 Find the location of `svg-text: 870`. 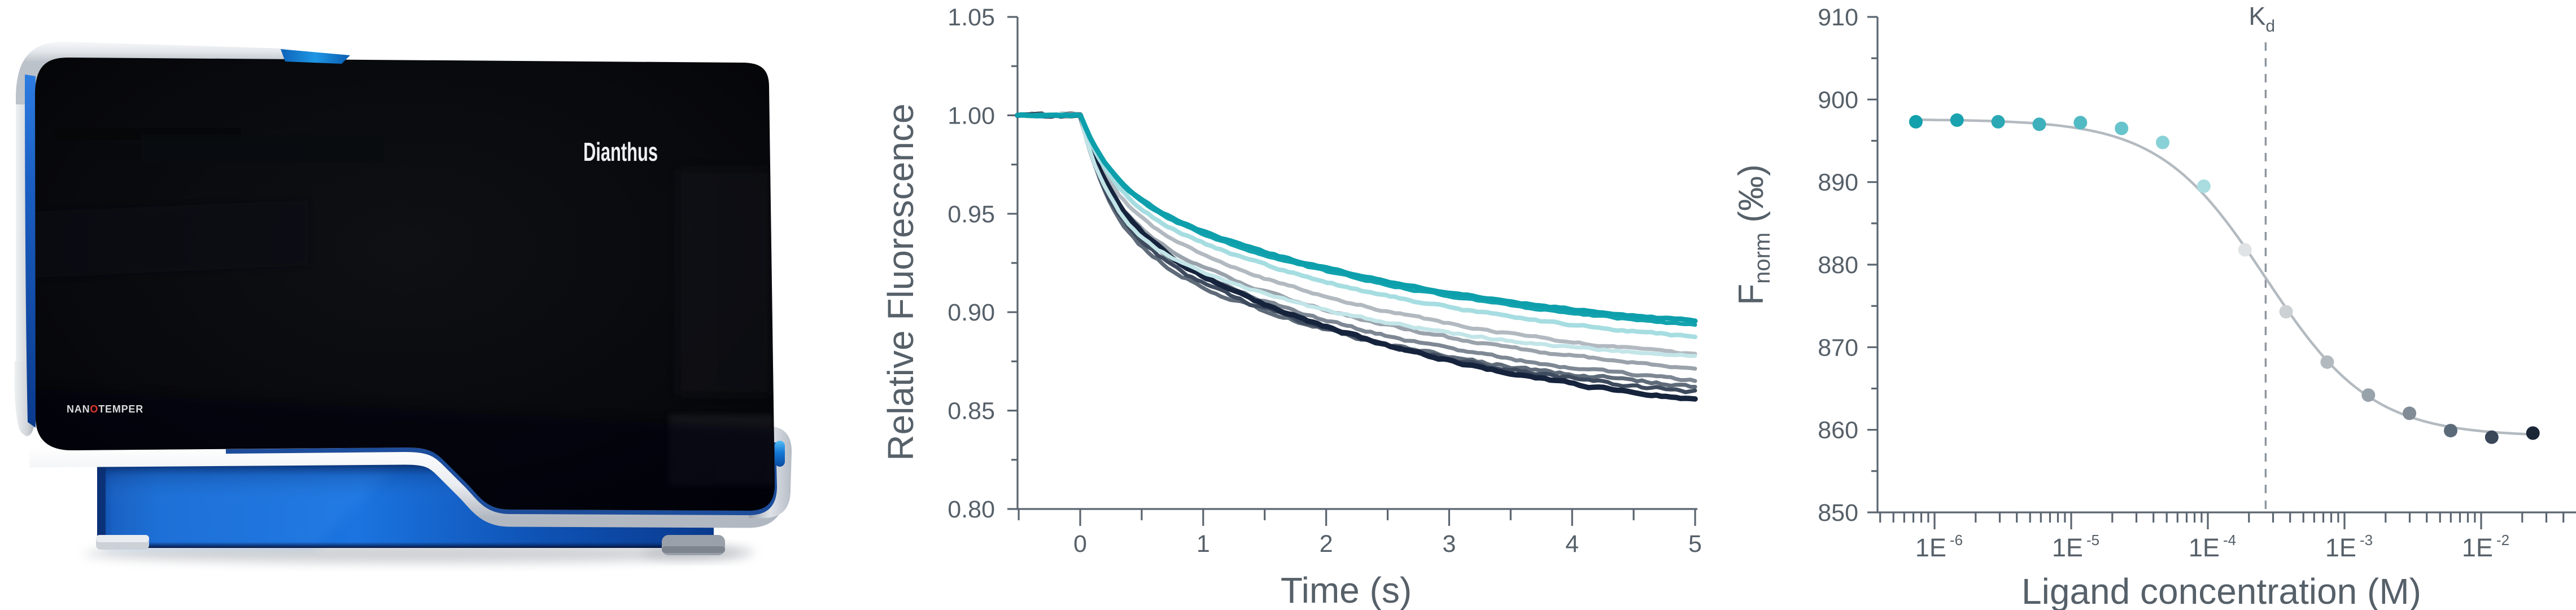

svg-text: 870 is located at coordinates (1838, 348).